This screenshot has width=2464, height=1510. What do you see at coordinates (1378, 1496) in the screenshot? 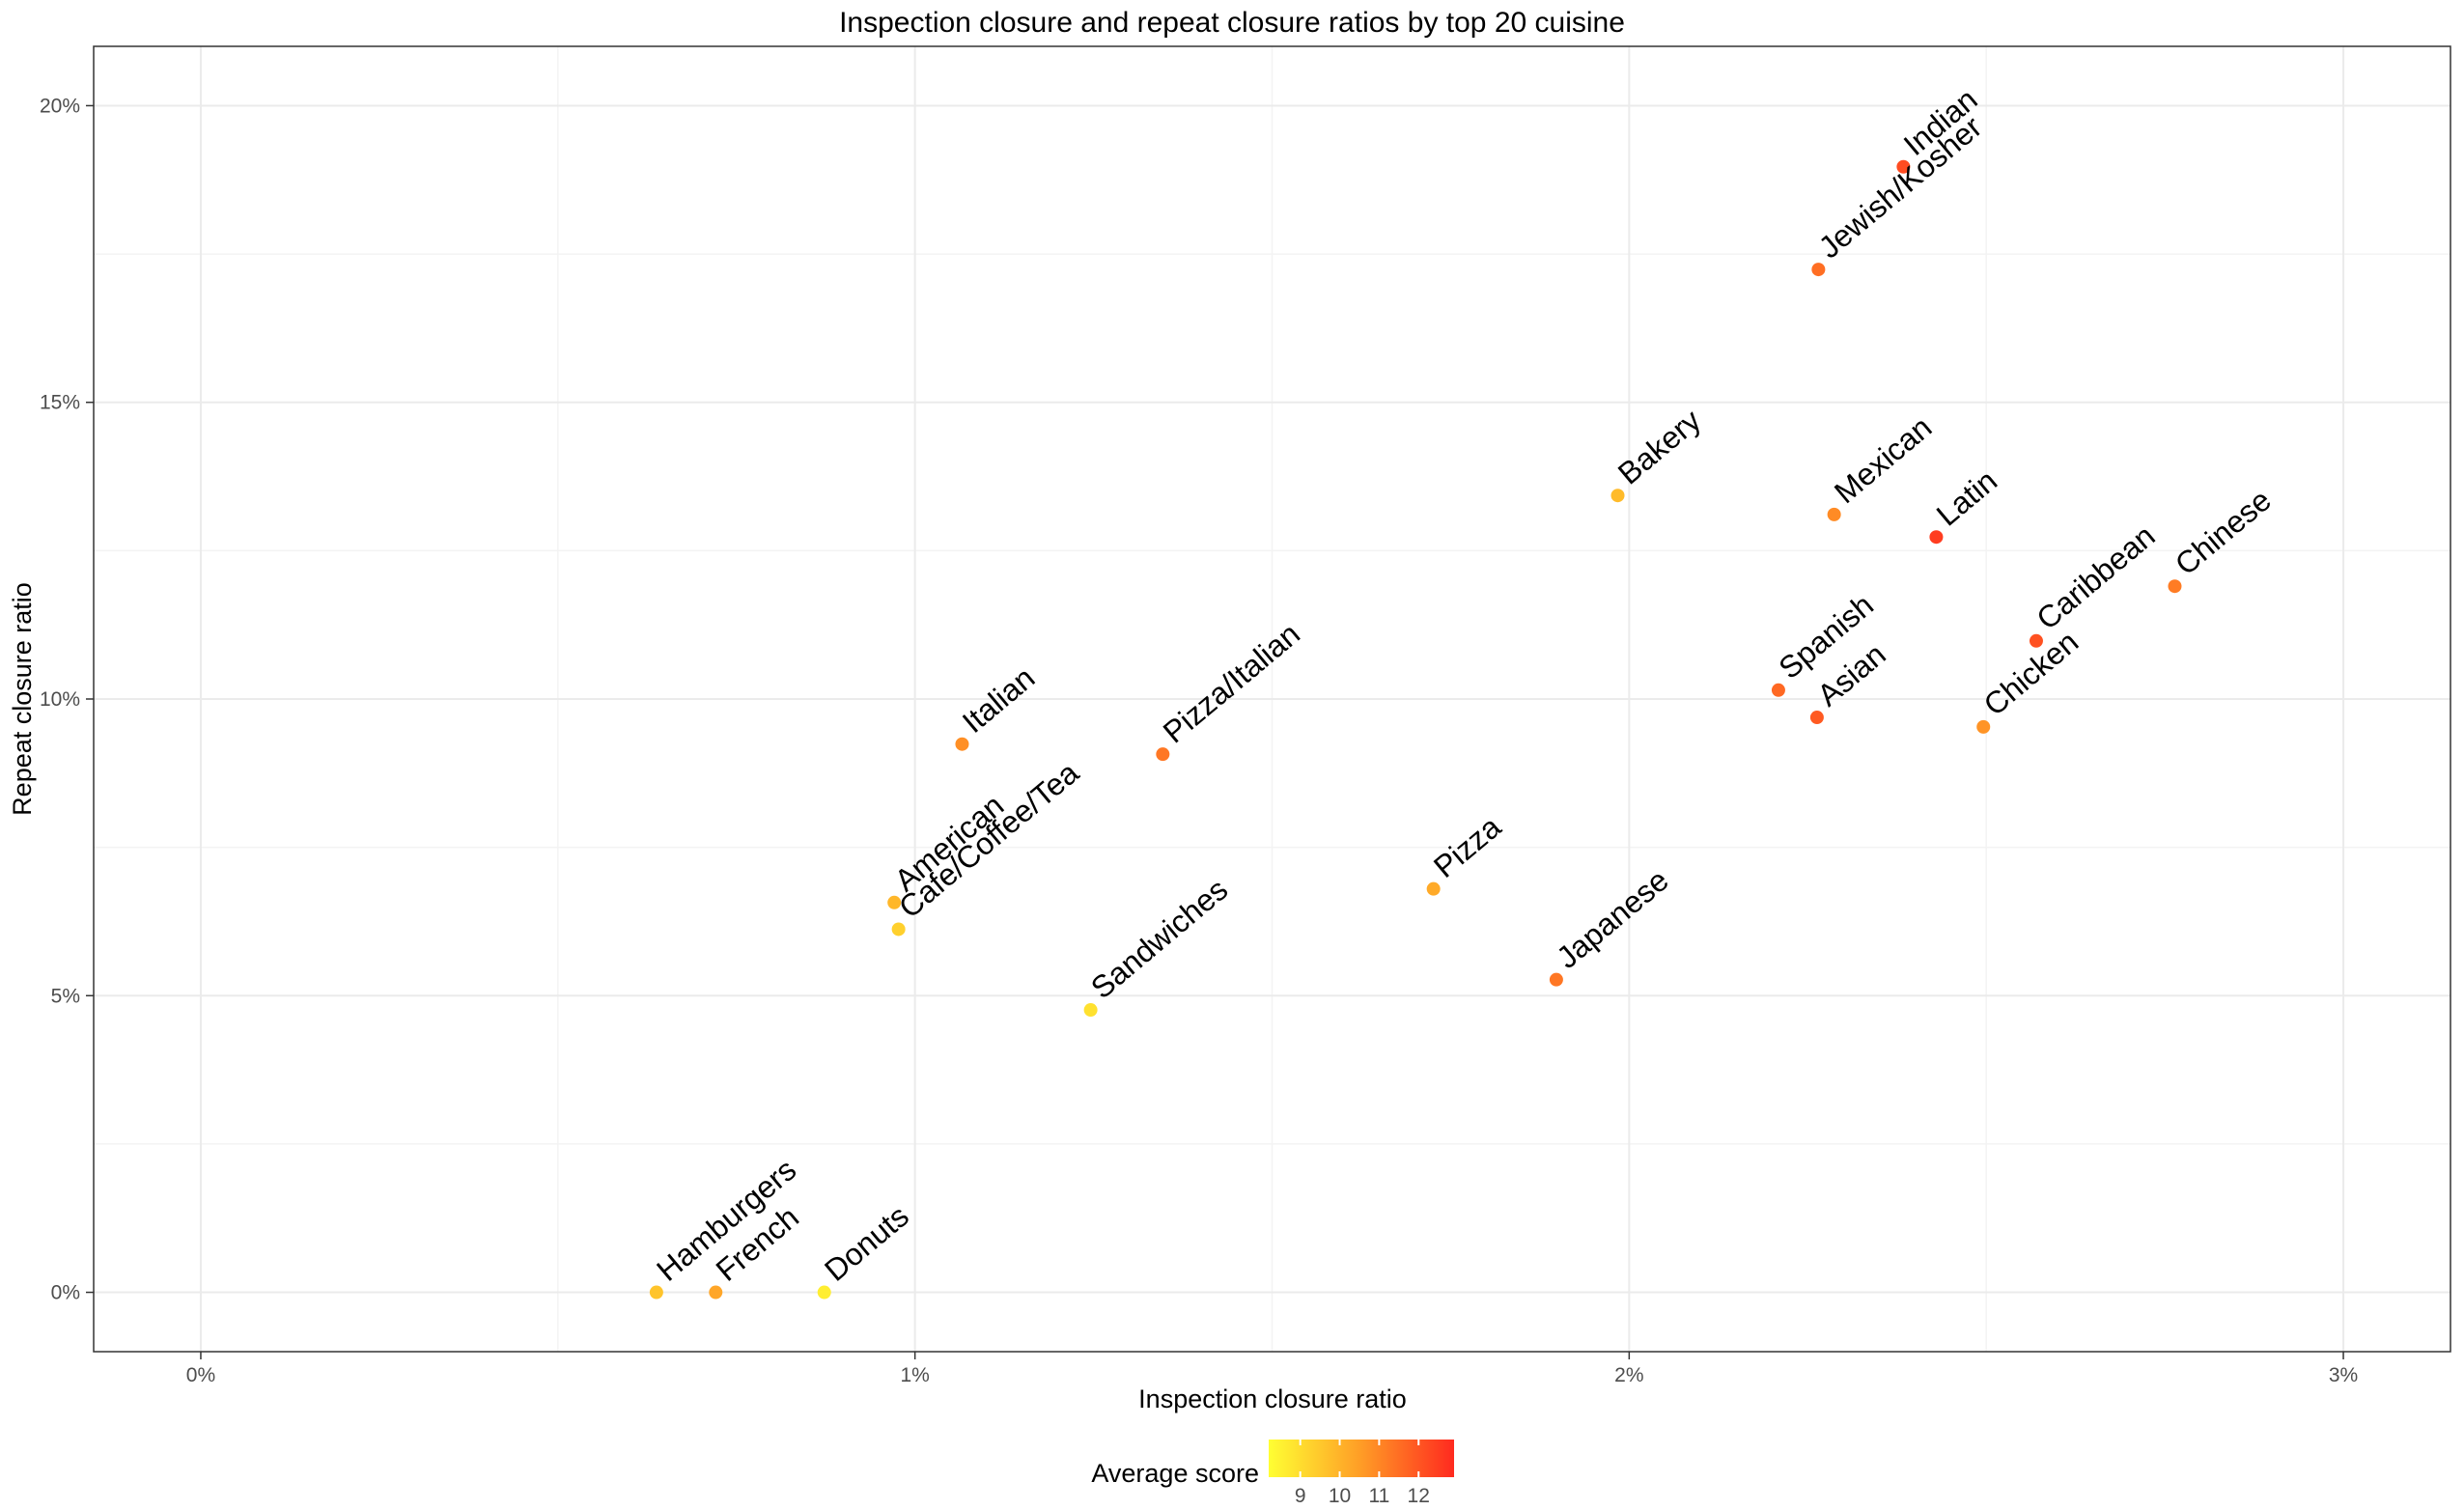
I see `legend-tick-label: 11` at bounding box center [1378, 1496].